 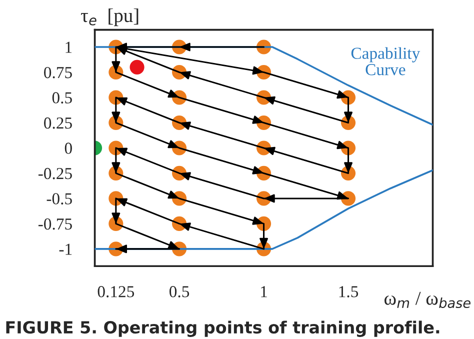 What do you see at coordinates (58, 72) in the screenshot?
I see `y-tick-label: 0.75` at bounding box center [58, 72].